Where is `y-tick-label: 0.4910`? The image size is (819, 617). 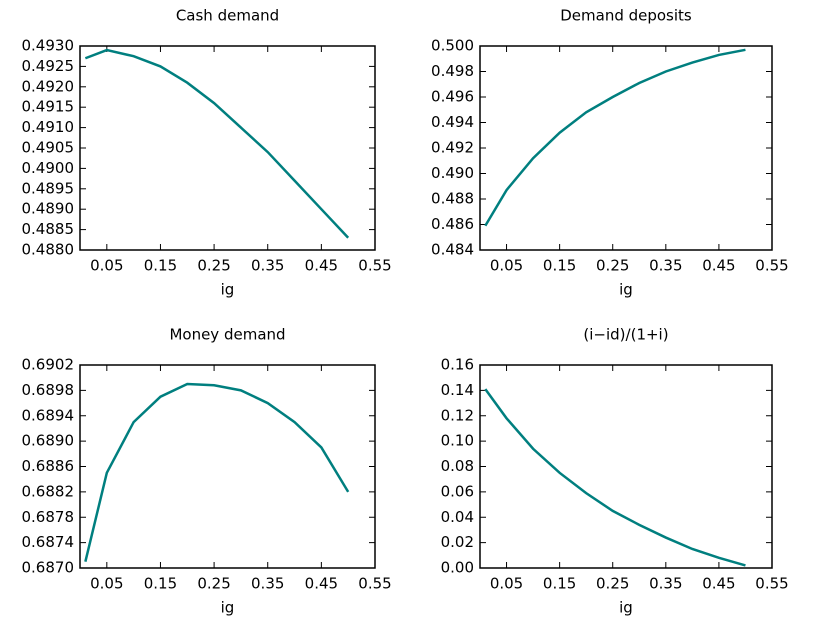
y-tick-label: 0.4910 is located at coordinates (48, 127).